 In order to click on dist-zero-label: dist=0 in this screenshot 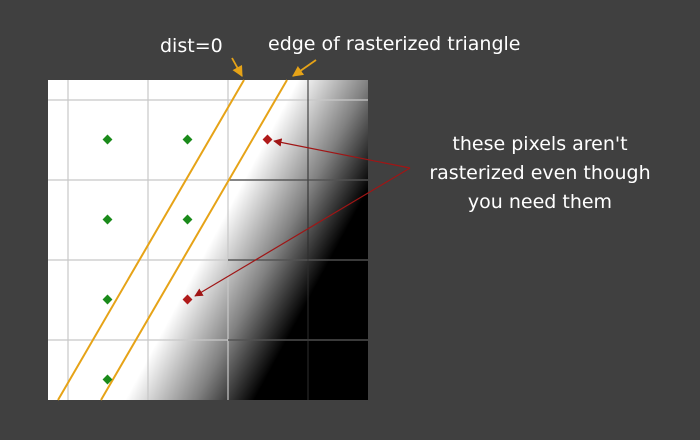, I will do `click(191, 46)`.